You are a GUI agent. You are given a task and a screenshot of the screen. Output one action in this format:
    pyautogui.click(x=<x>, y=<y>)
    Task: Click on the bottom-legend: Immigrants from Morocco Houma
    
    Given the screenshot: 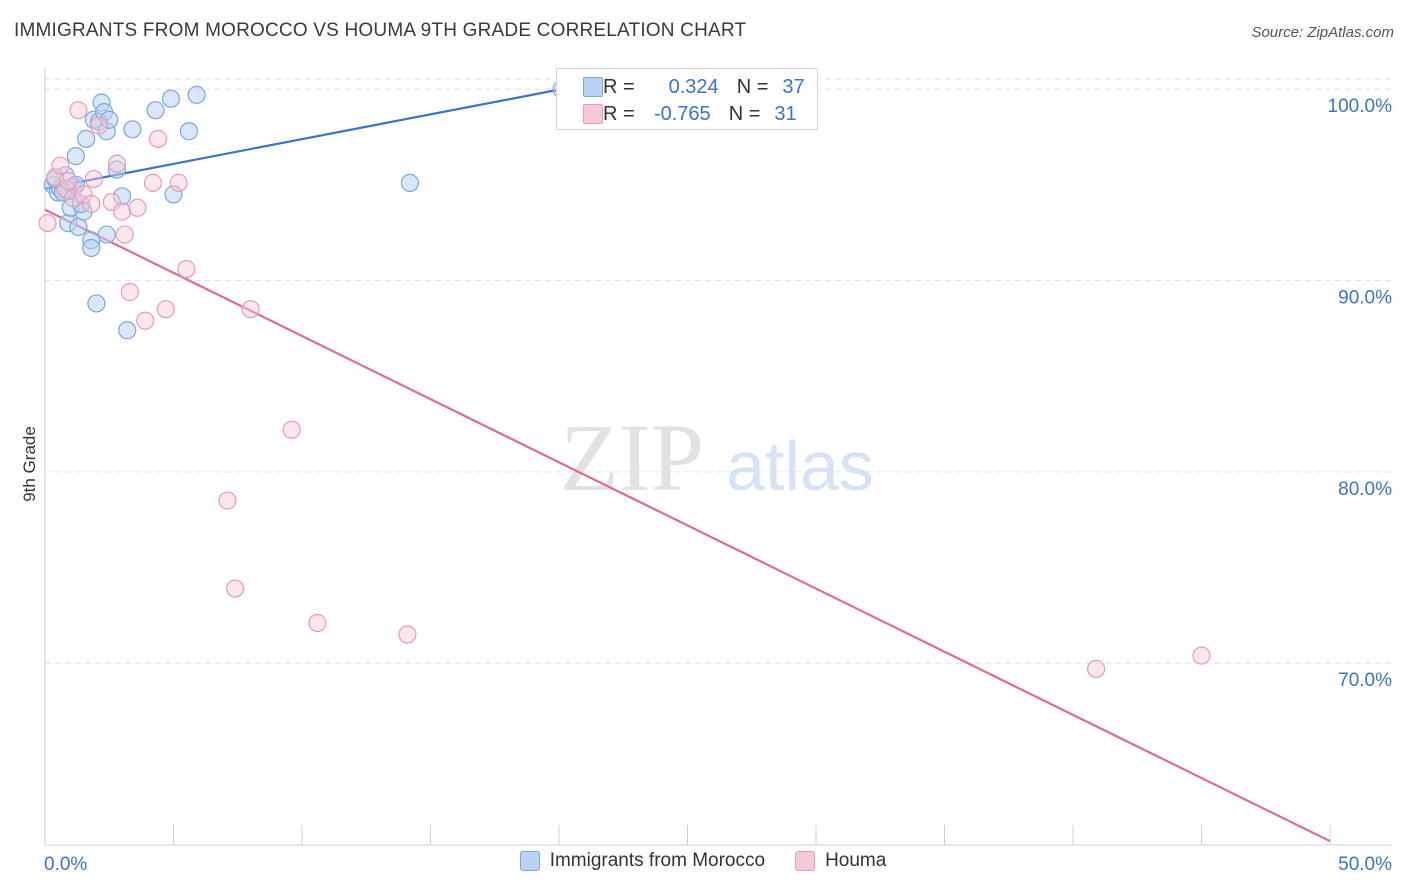 What is the action you would take?
    pyautogui.click(x=703, y=861)
    